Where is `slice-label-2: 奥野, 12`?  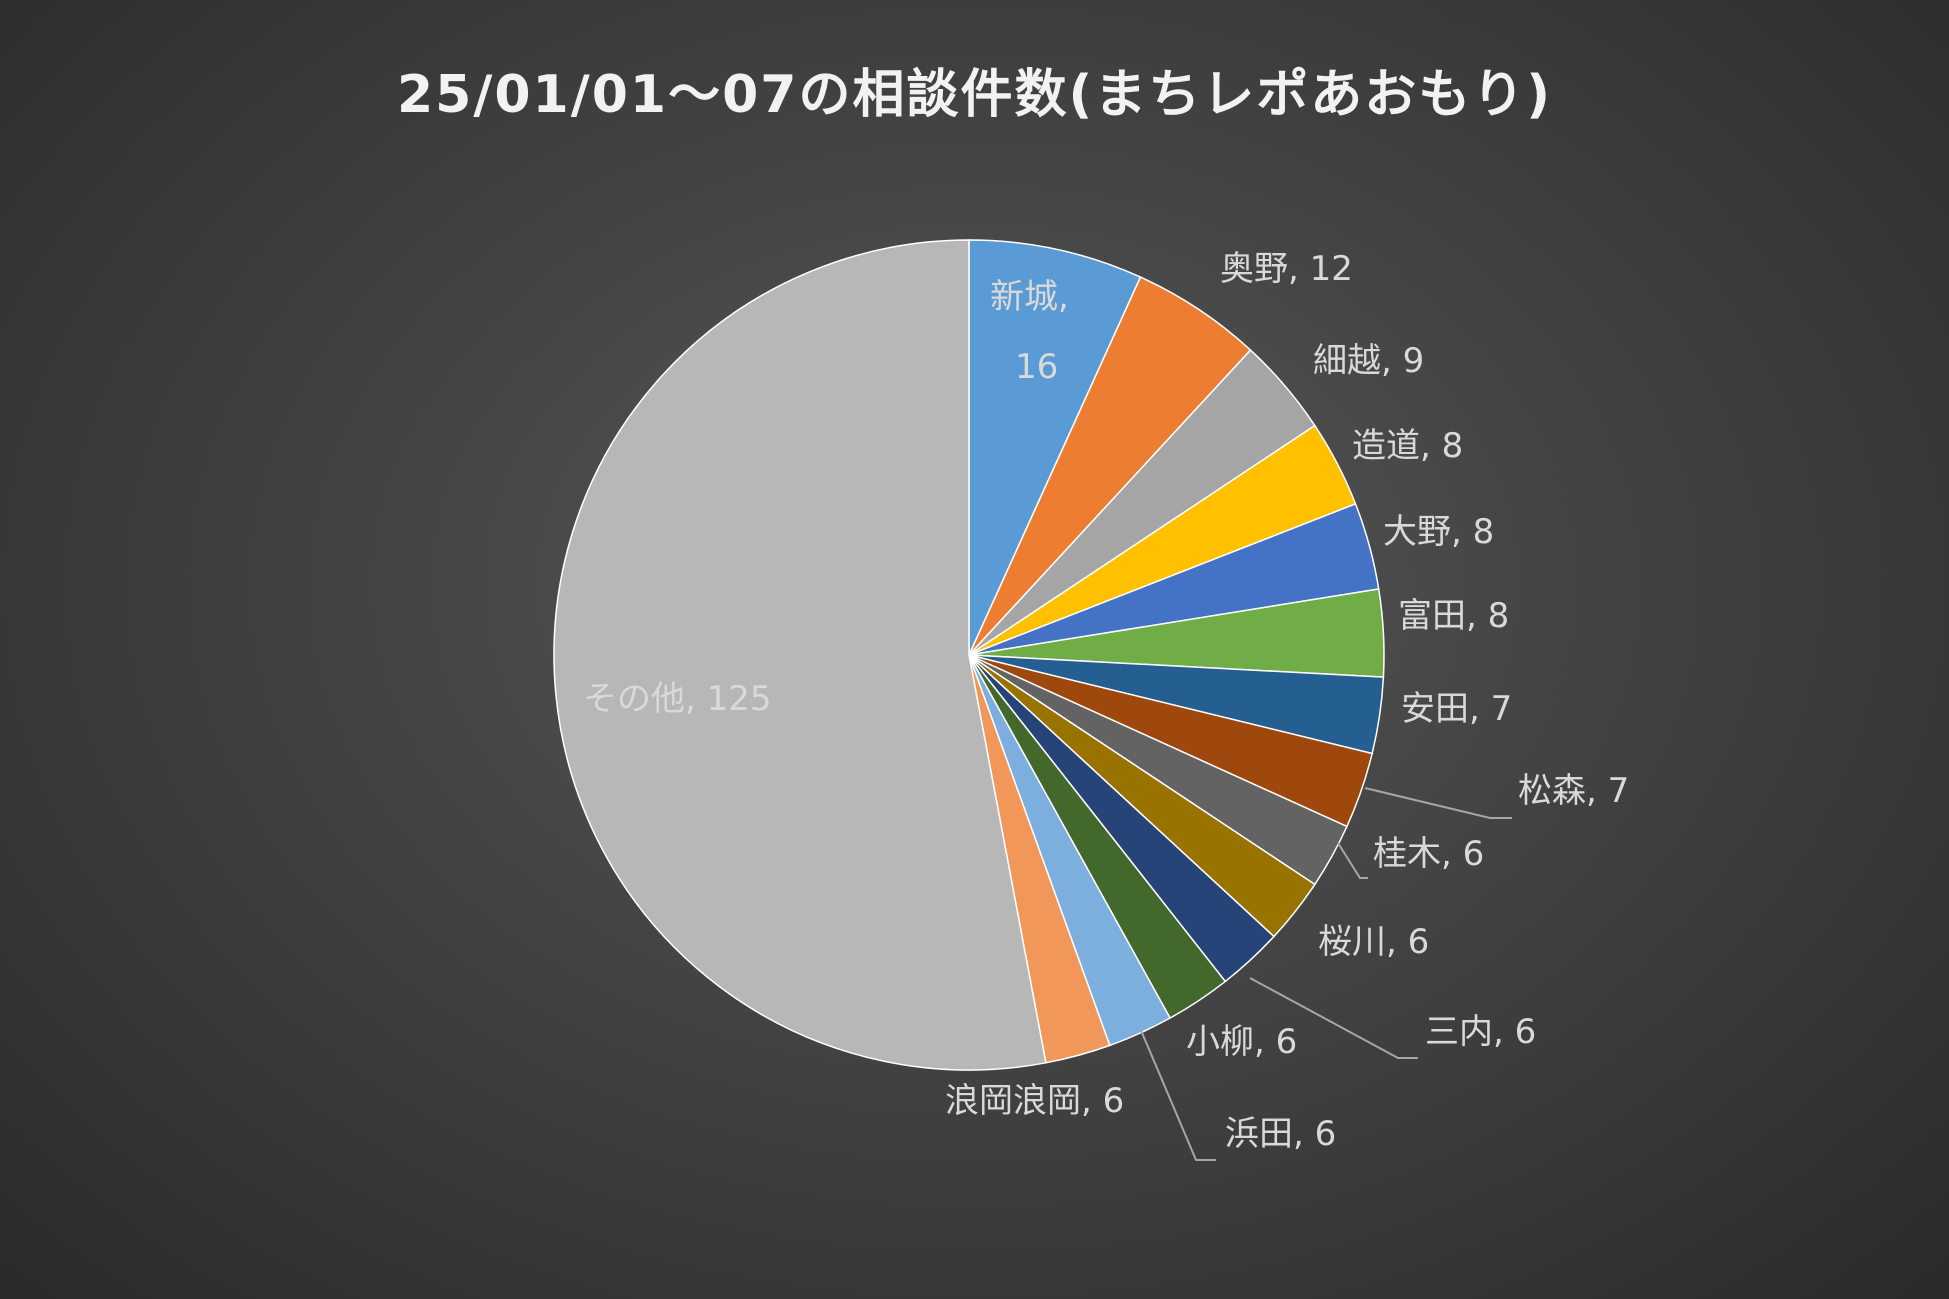
slice-label-2: 奥野, 12 is located at coordinates (1286, 269).